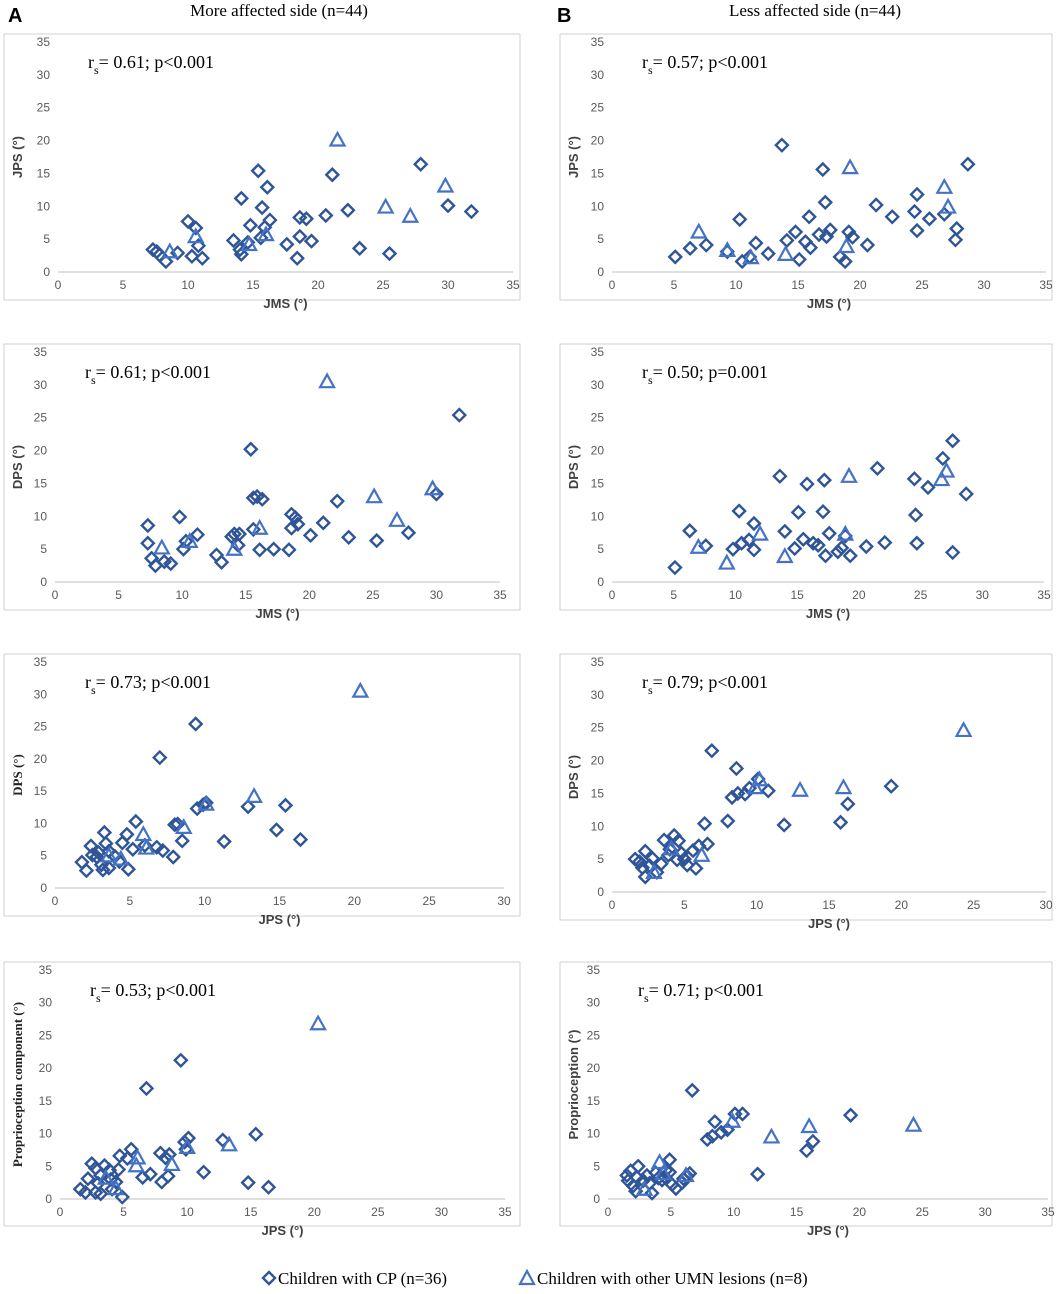  What do you see at coordinates (269, 1278) in the screenshot?
I see `legend-diamond-icon` at bounding box center [269, 1278].